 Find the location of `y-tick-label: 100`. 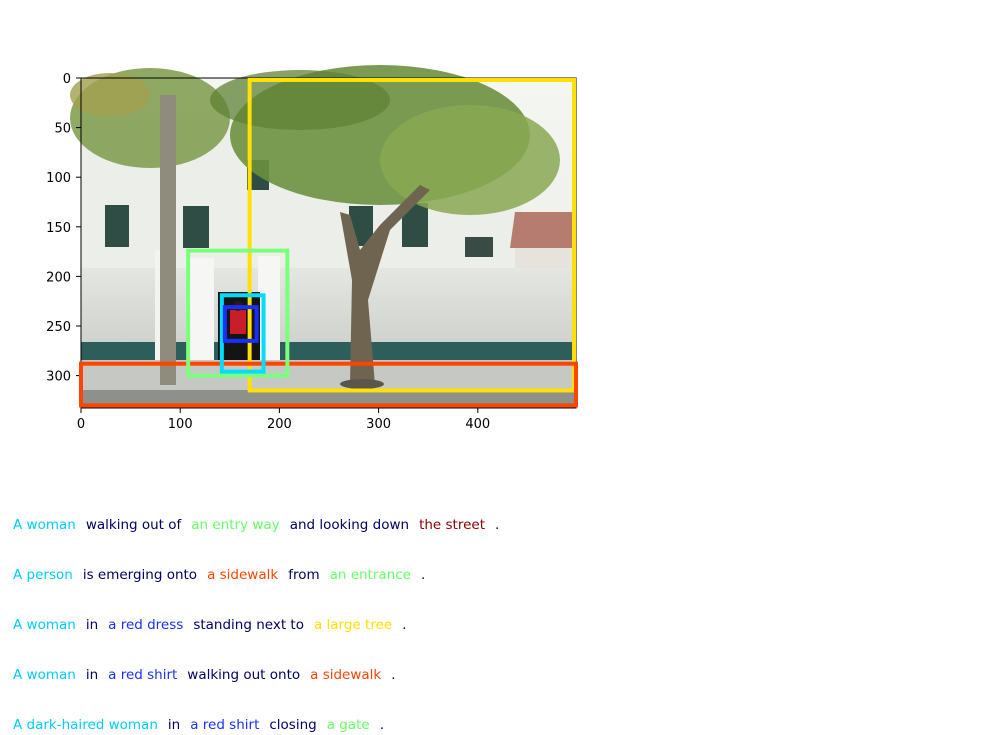

y-tick-label: 100 is located at coordinates (58, 178).